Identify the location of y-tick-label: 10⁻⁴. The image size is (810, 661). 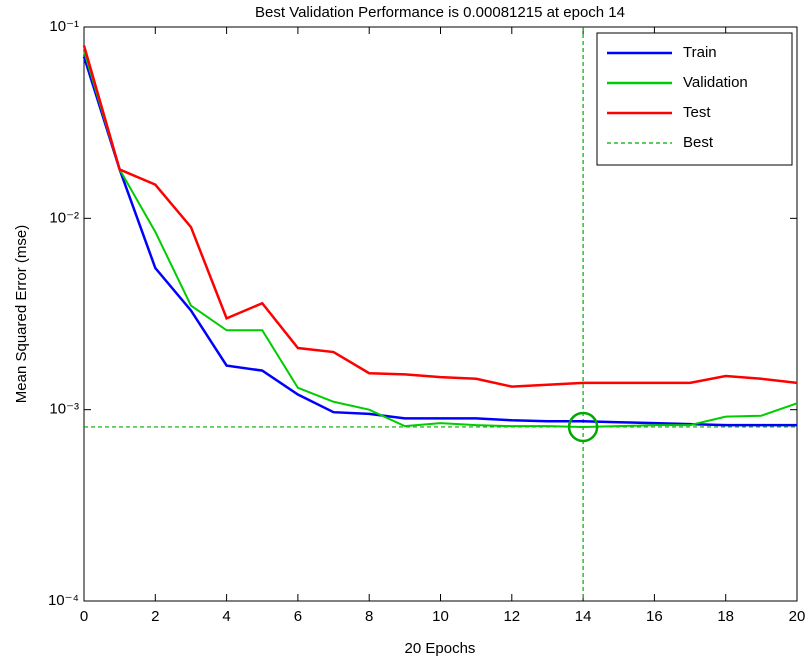
(63, 600).